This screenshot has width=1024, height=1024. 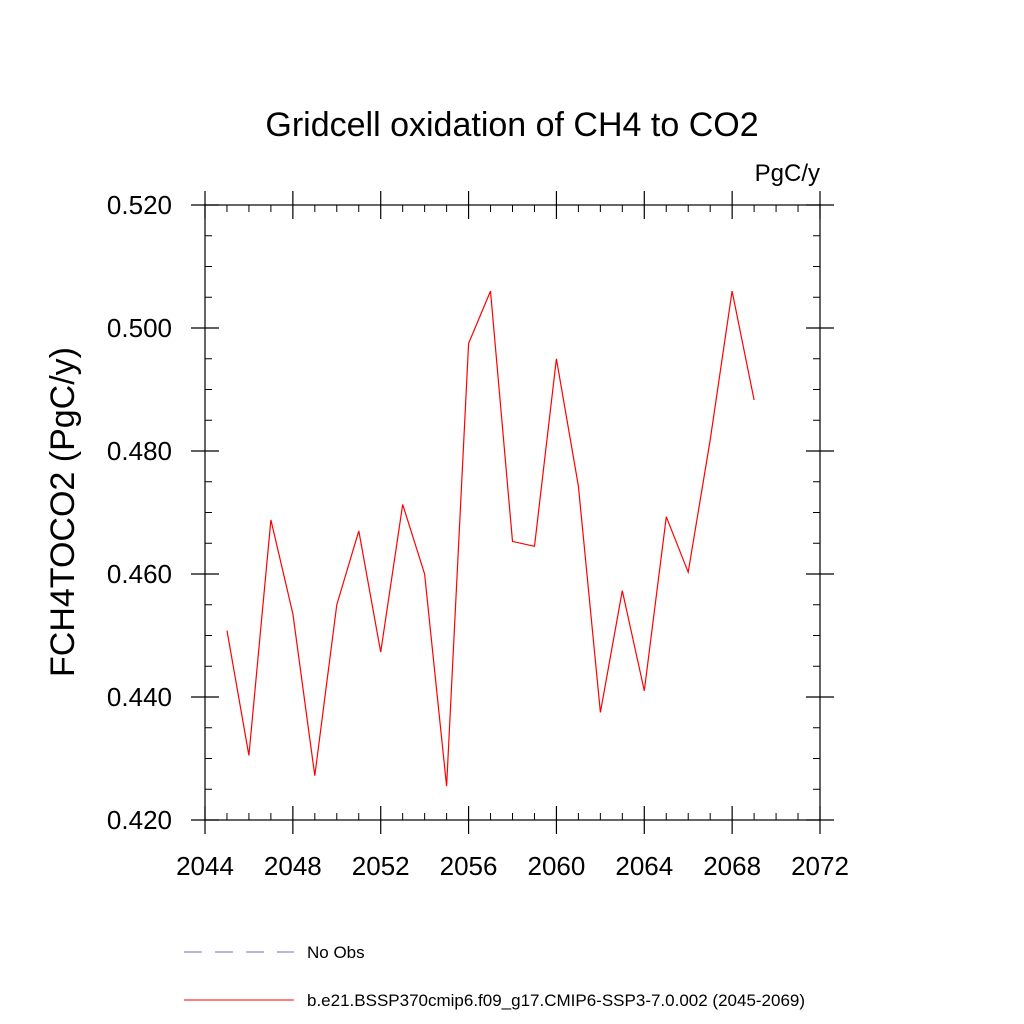 I want to click on legend-label: No Obs, so click(x=336, y=952).